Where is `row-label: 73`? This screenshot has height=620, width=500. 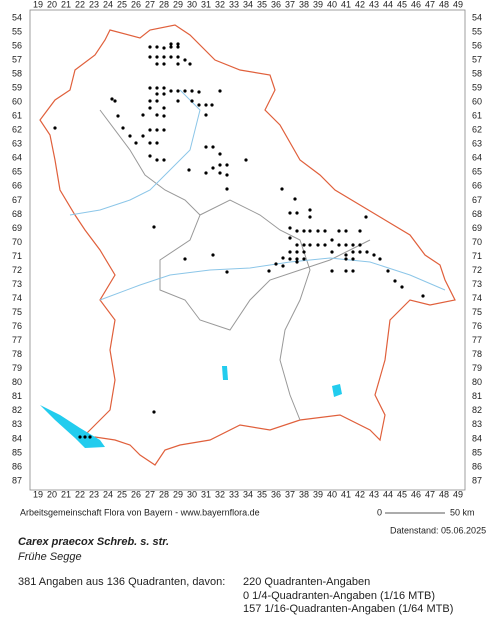
row-label: 73 is located at coordinates (477, 284).